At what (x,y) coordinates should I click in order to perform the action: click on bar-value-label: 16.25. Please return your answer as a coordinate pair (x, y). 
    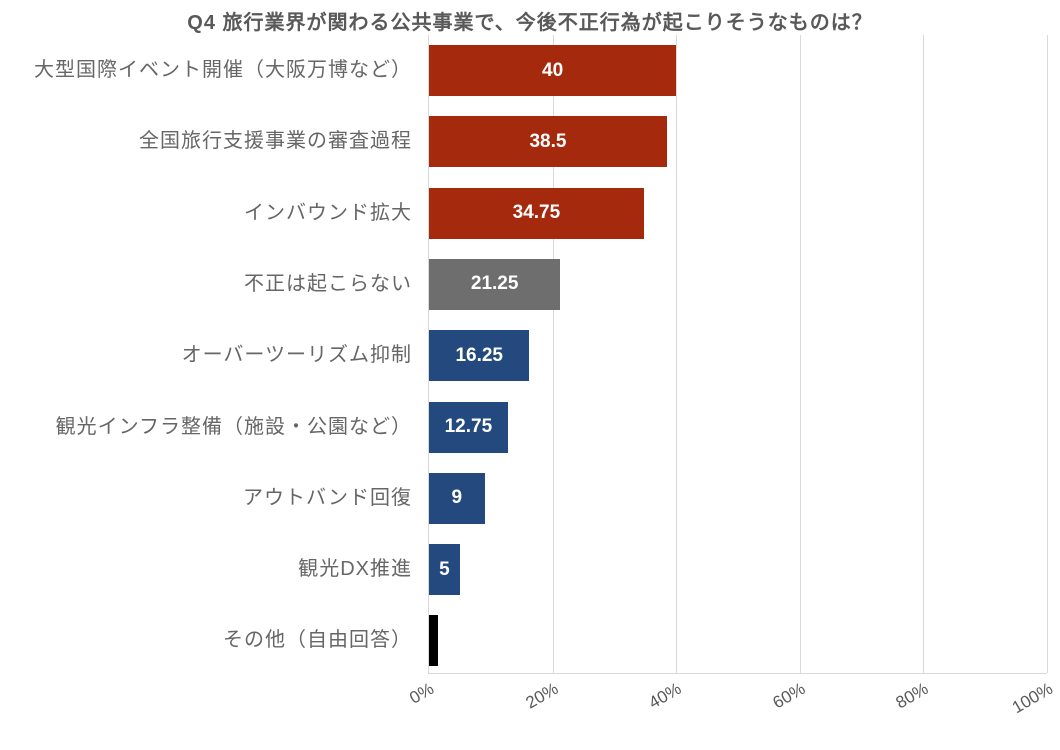
    Looking at the image, I should click on (479, 355).